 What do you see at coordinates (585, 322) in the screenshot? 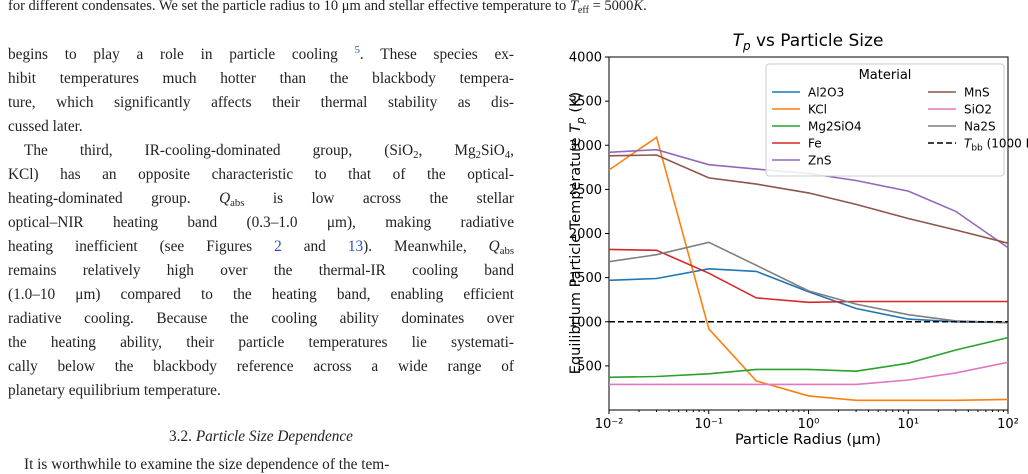
I see `y-tick-label: 1000` at bounding box center [585, 322].